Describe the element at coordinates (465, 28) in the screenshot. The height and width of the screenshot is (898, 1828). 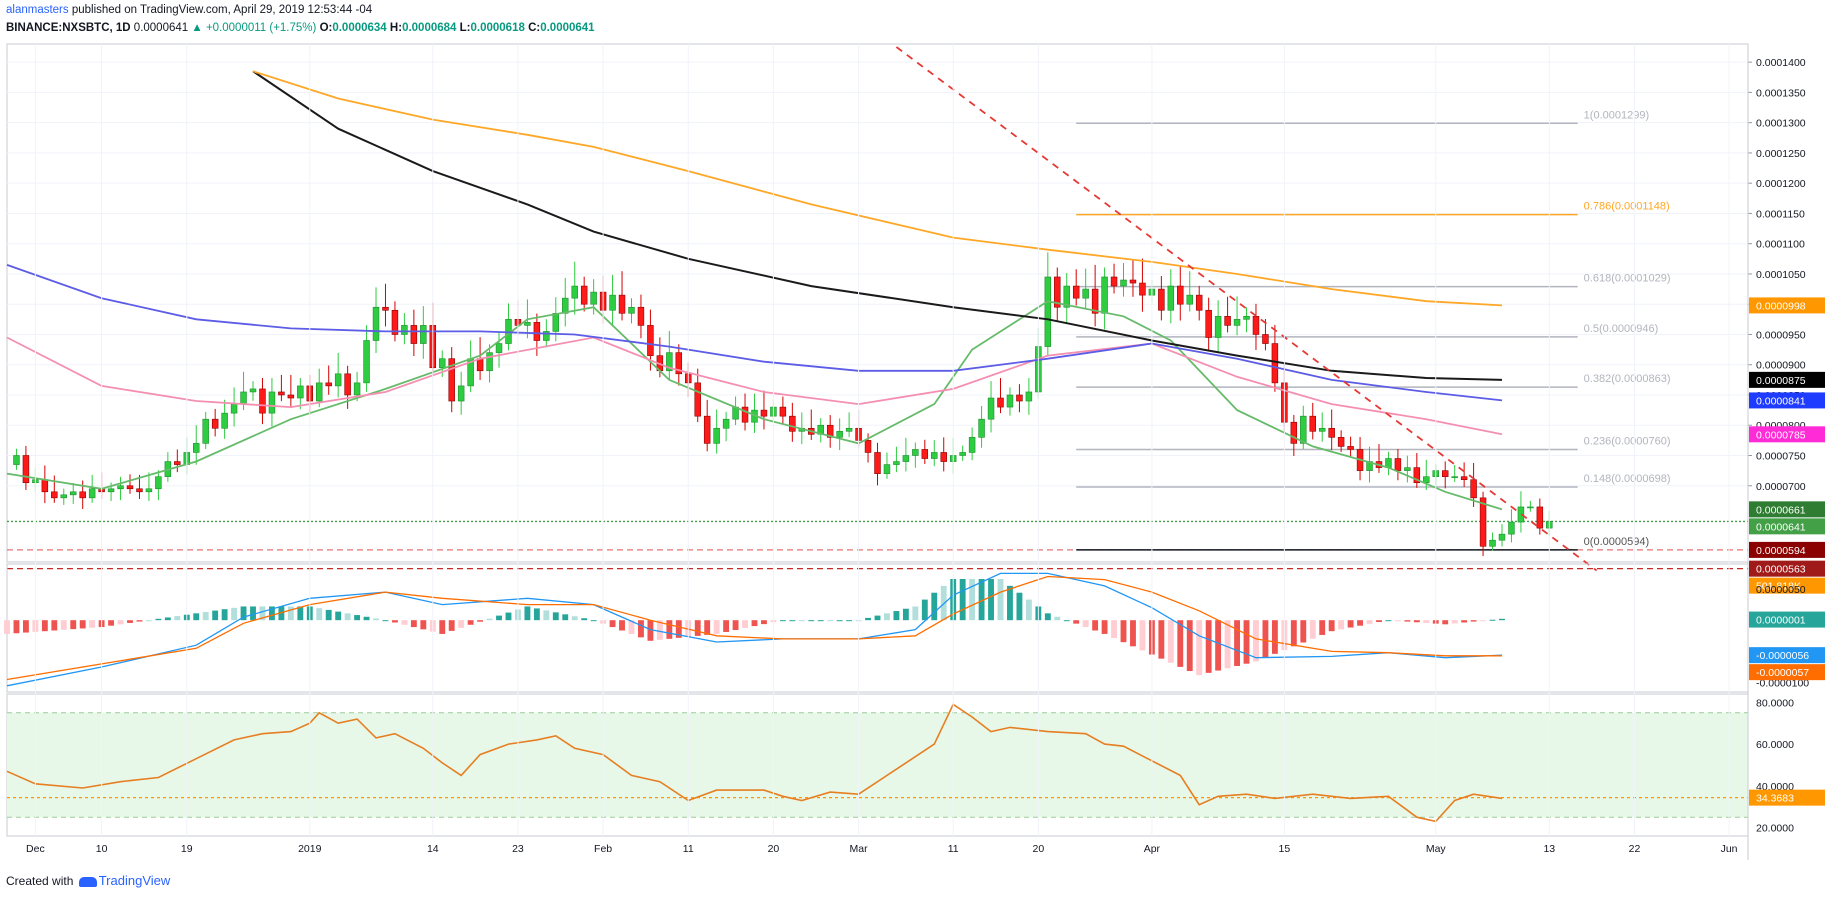
I see `low-label: L:` at that location.